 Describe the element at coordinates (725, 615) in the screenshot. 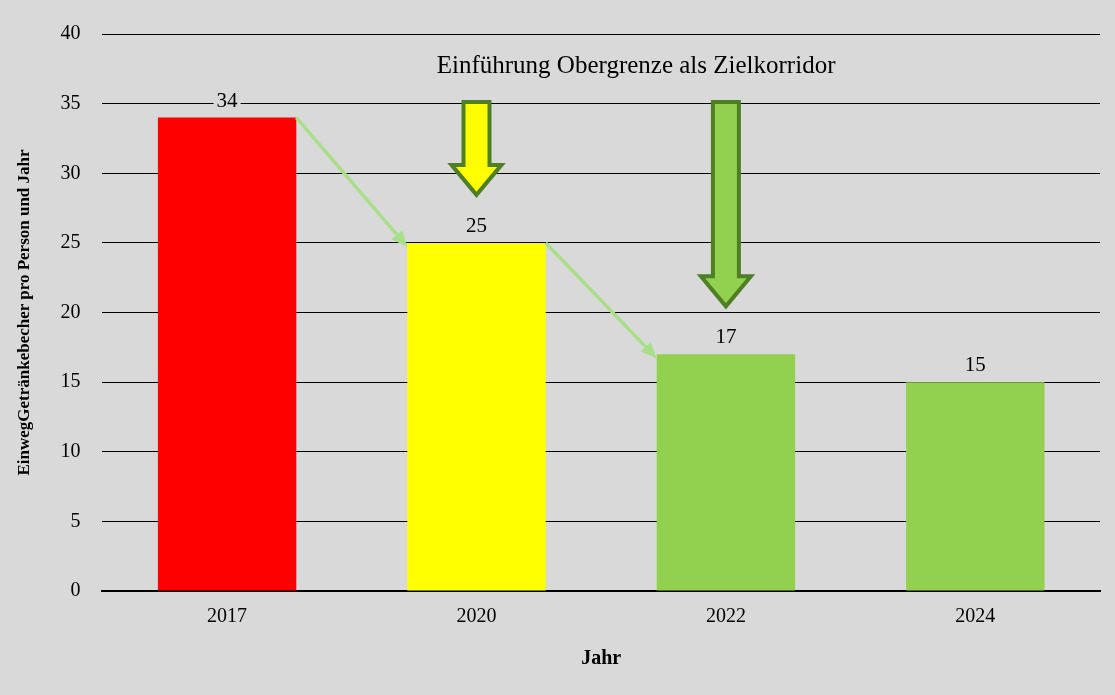

I see `x-tick-label: 2022` at that location.